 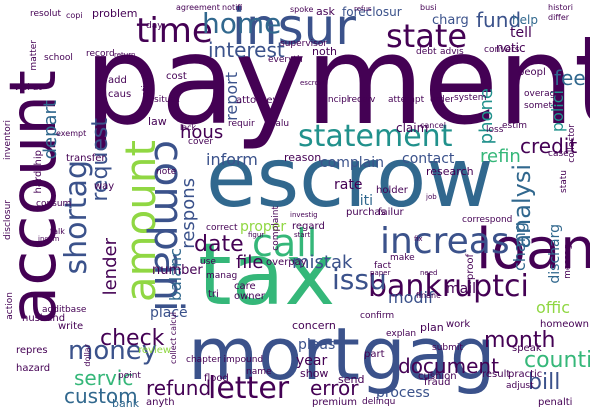 What do you see at coordinates (403, 393) in the screenshot?
I see `word: process` at bounding box center [403, 393].